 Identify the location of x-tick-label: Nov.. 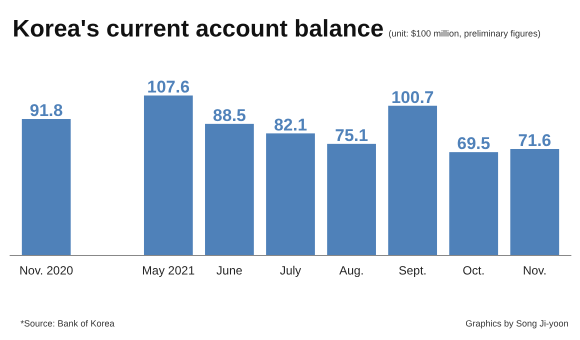
(534, 271).